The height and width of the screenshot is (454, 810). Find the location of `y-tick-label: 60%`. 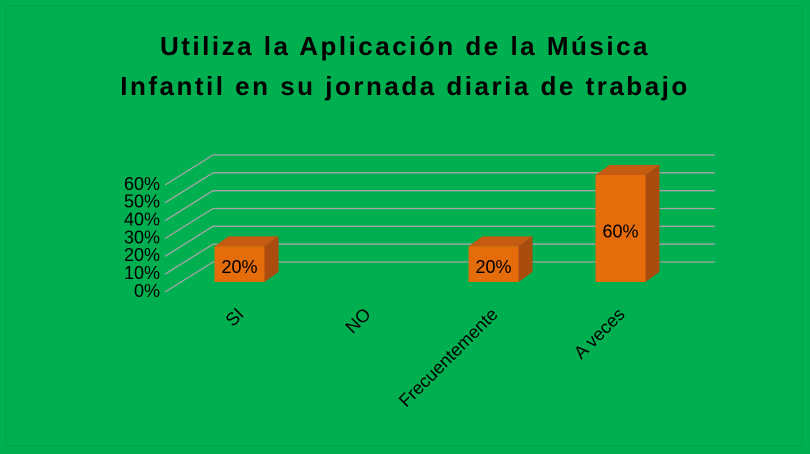

y-tick-label: 60% is located at coordinates (142, 184).